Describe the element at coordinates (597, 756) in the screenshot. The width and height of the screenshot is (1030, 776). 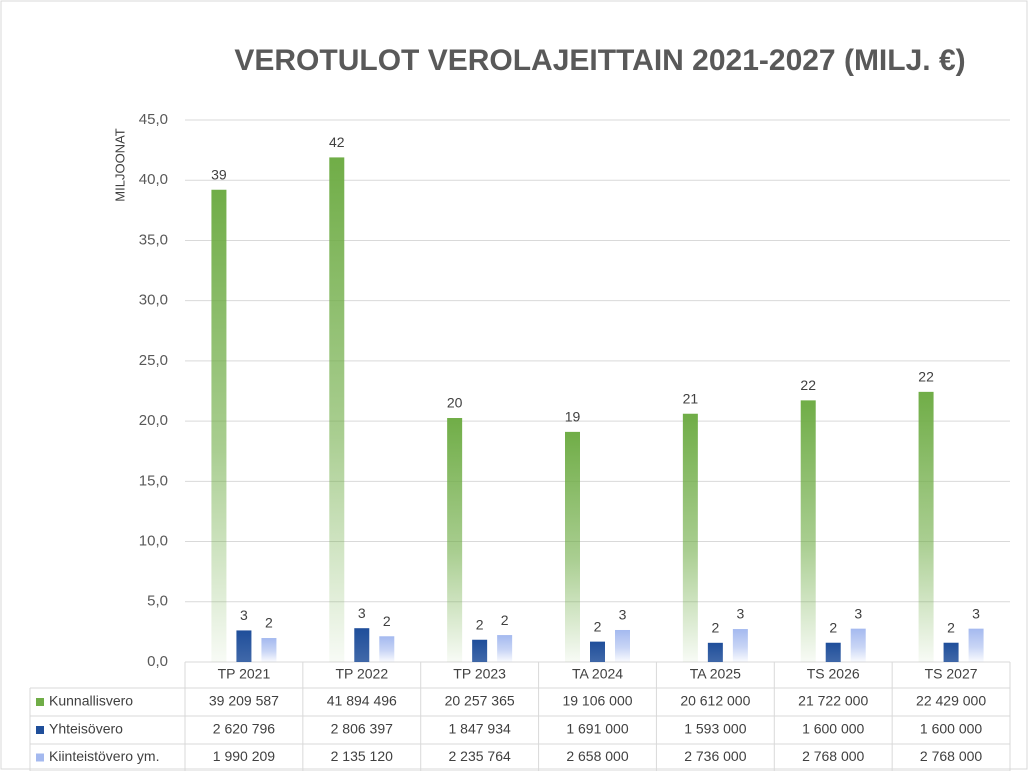
I see `table-cell: 2 658 000` at that location.